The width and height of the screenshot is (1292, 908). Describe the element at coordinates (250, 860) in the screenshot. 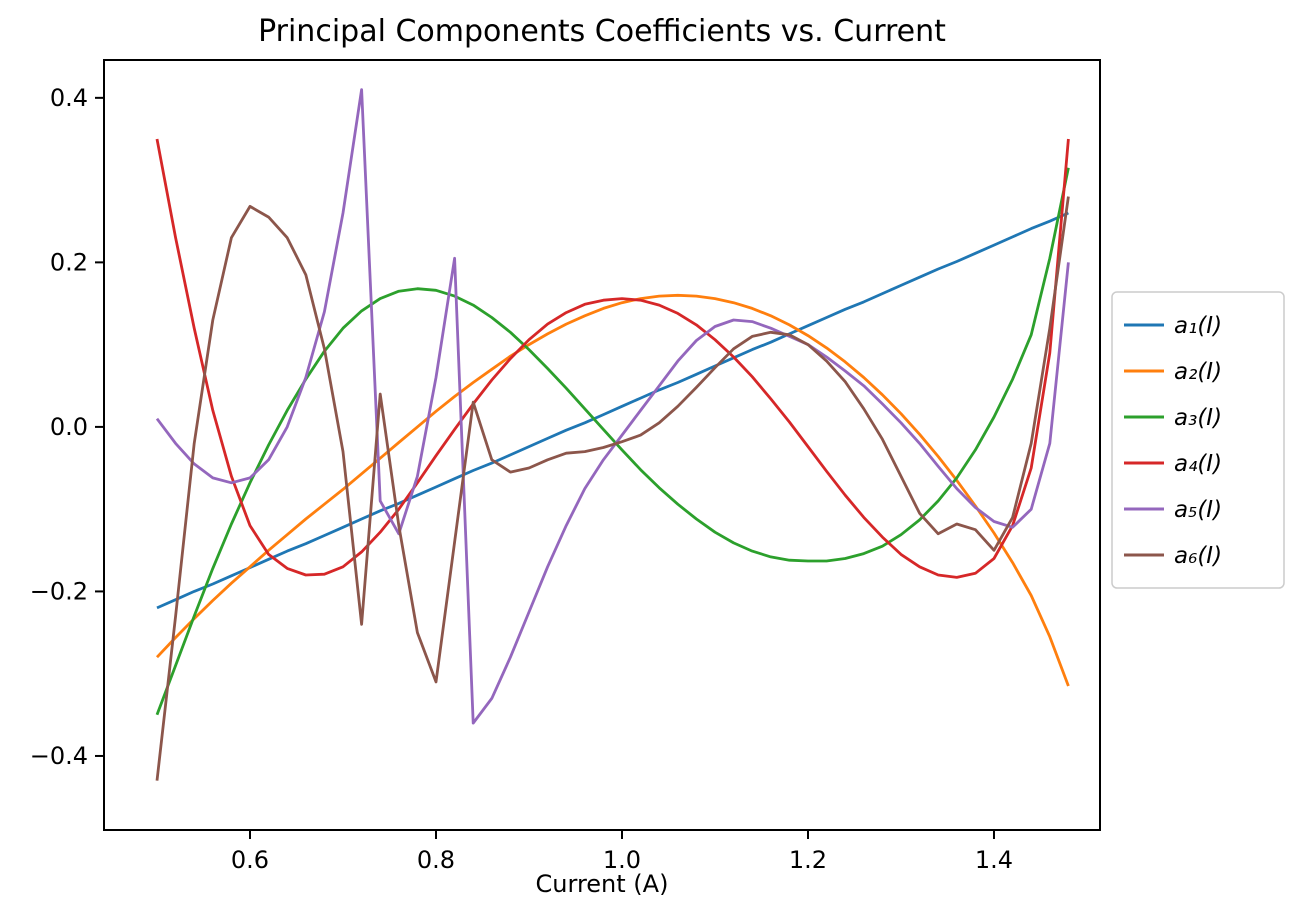

I see `x-tick-label: 0.6` at that location.